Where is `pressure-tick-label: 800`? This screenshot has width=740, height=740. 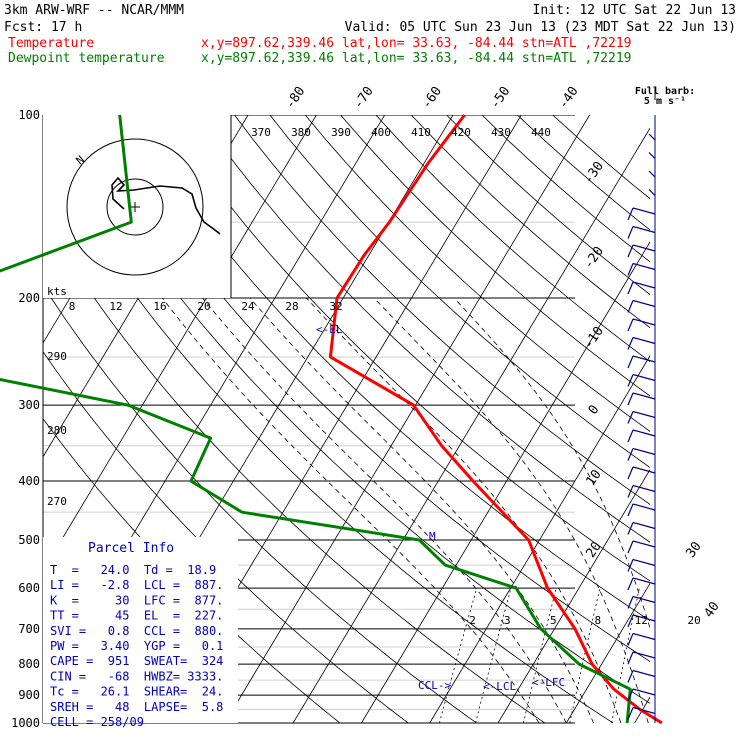
pressure-tick-label: 800 is located at coordinates (29, 664).